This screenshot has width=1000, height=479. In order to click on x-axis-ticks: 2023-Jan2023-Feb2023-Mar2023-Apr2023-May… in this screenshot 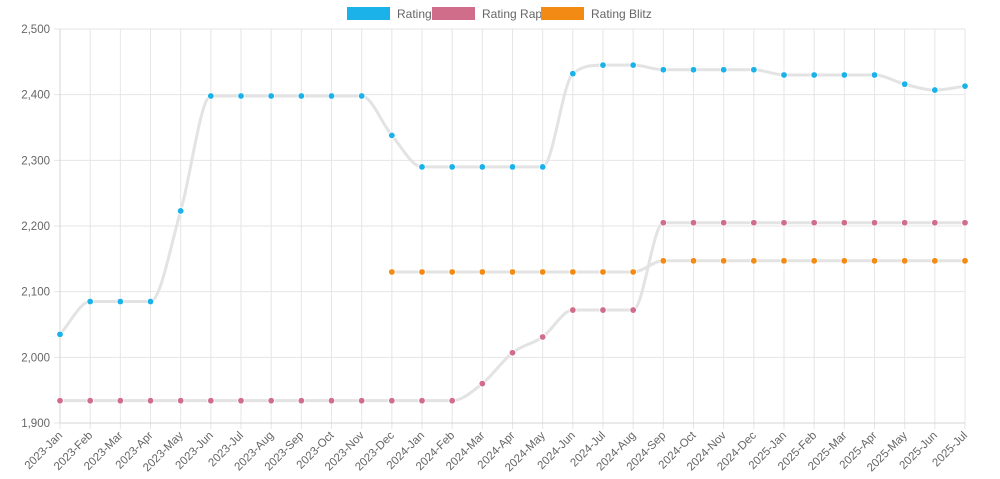, I will do `click(496, 451)`.